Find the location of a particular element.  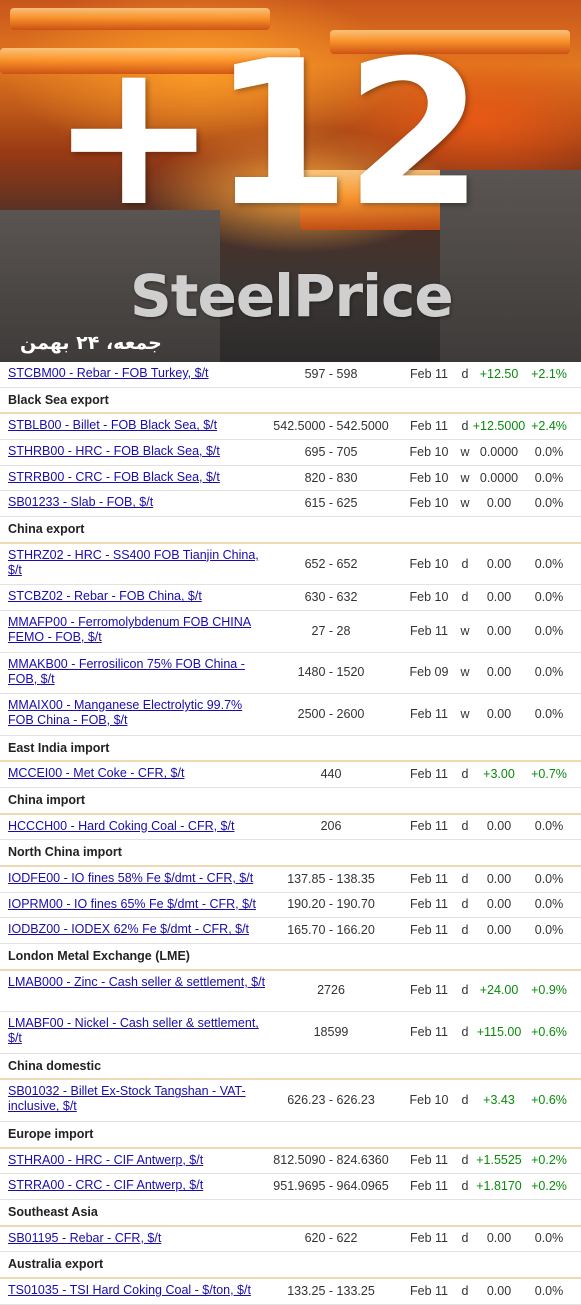

price-range: 615 - 625 is located at coordinates (331, 503).